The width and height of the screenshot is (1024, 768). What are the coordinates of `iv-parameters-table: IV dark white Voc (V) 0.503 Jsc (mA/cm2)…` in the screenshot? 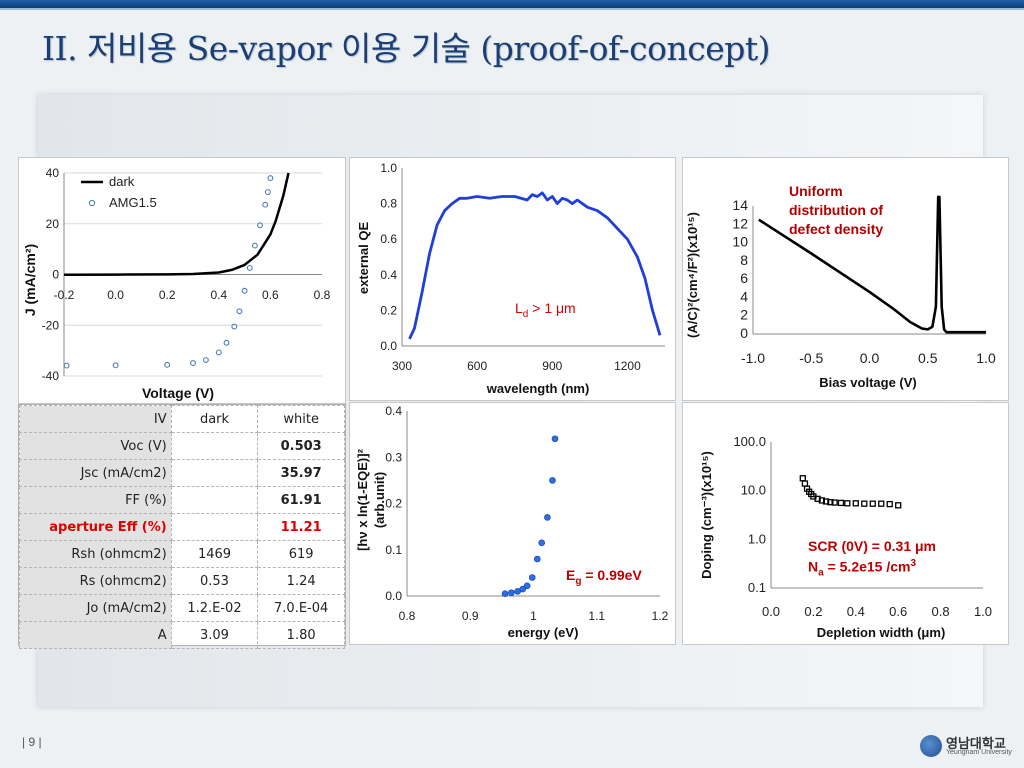 It's located at (182, 526).